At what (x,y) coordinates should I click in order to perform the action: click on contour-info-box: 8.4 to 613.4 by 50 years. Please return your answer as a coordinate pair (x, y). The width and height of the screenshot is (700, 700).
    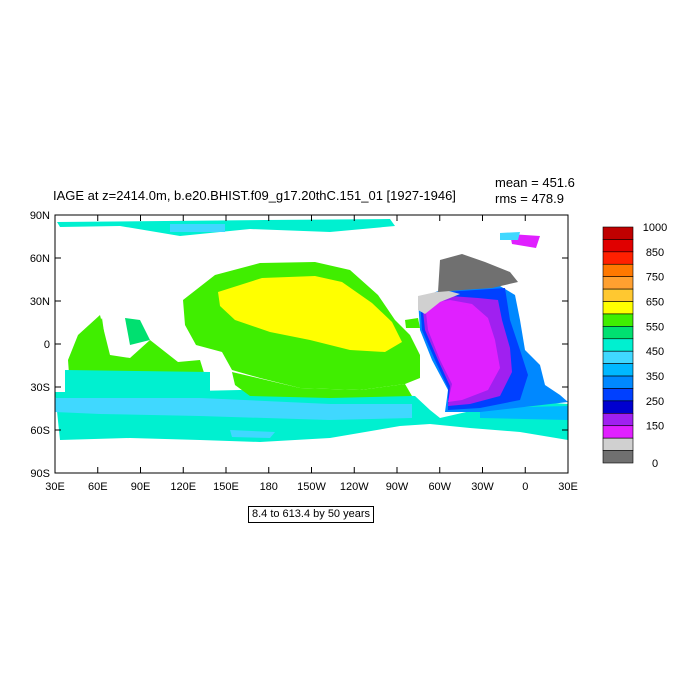
    Looking at the image, I should click on (311, 514).